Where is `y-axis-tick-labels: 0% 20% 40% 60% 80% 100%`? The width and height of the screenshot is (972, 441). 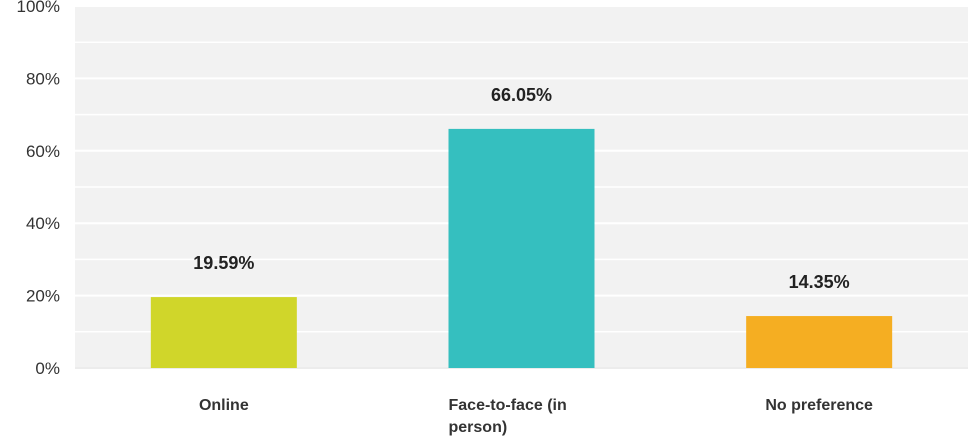 y-axis-tick-labels: 0% 20% 40% 60% 80% 100% is located at coordinates (38, 189).